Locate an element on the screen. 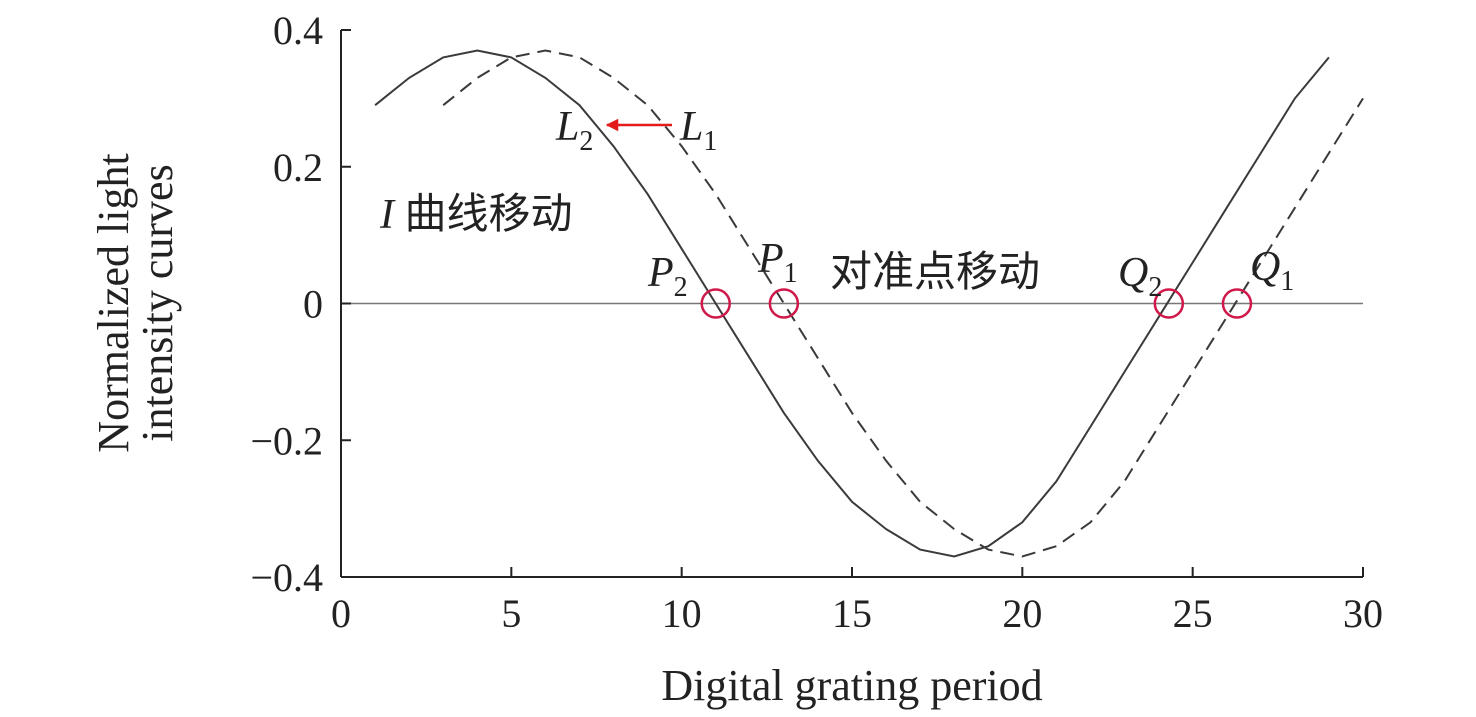 The image size is (1476, 717). annotation: L1 is located at coordinates (698, 130).